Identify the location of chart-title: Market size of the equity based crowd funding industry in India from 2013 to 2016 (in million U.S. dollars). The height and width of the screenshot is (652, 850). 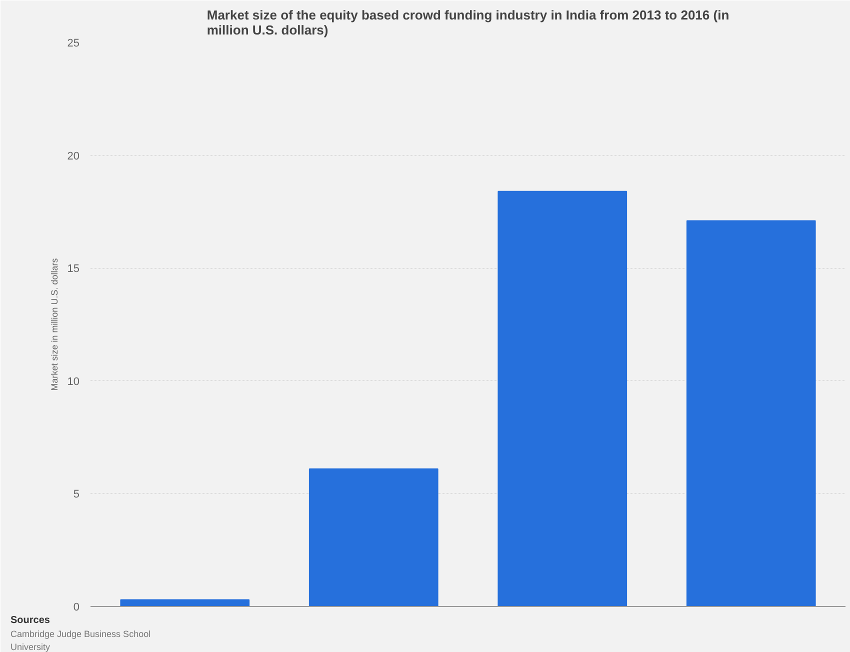
(468, 23).